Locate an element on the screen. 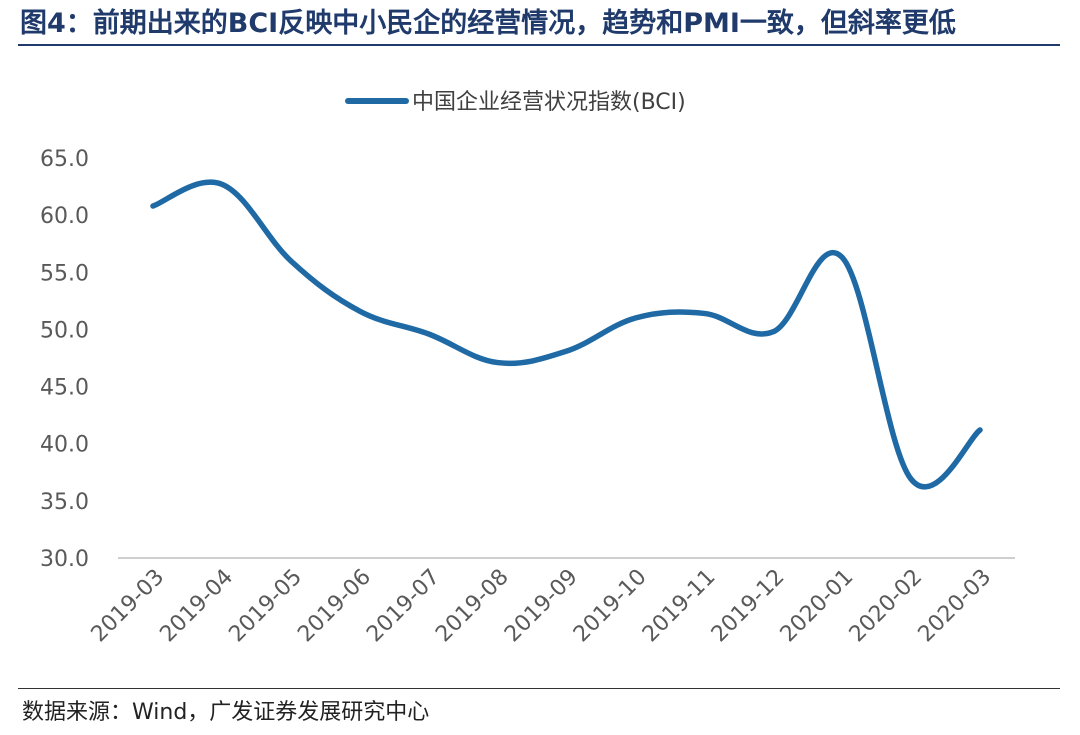 This screenshot has width=1080, height=735. x-tick-label: 2019-09 is located at coordinates (541, 606).